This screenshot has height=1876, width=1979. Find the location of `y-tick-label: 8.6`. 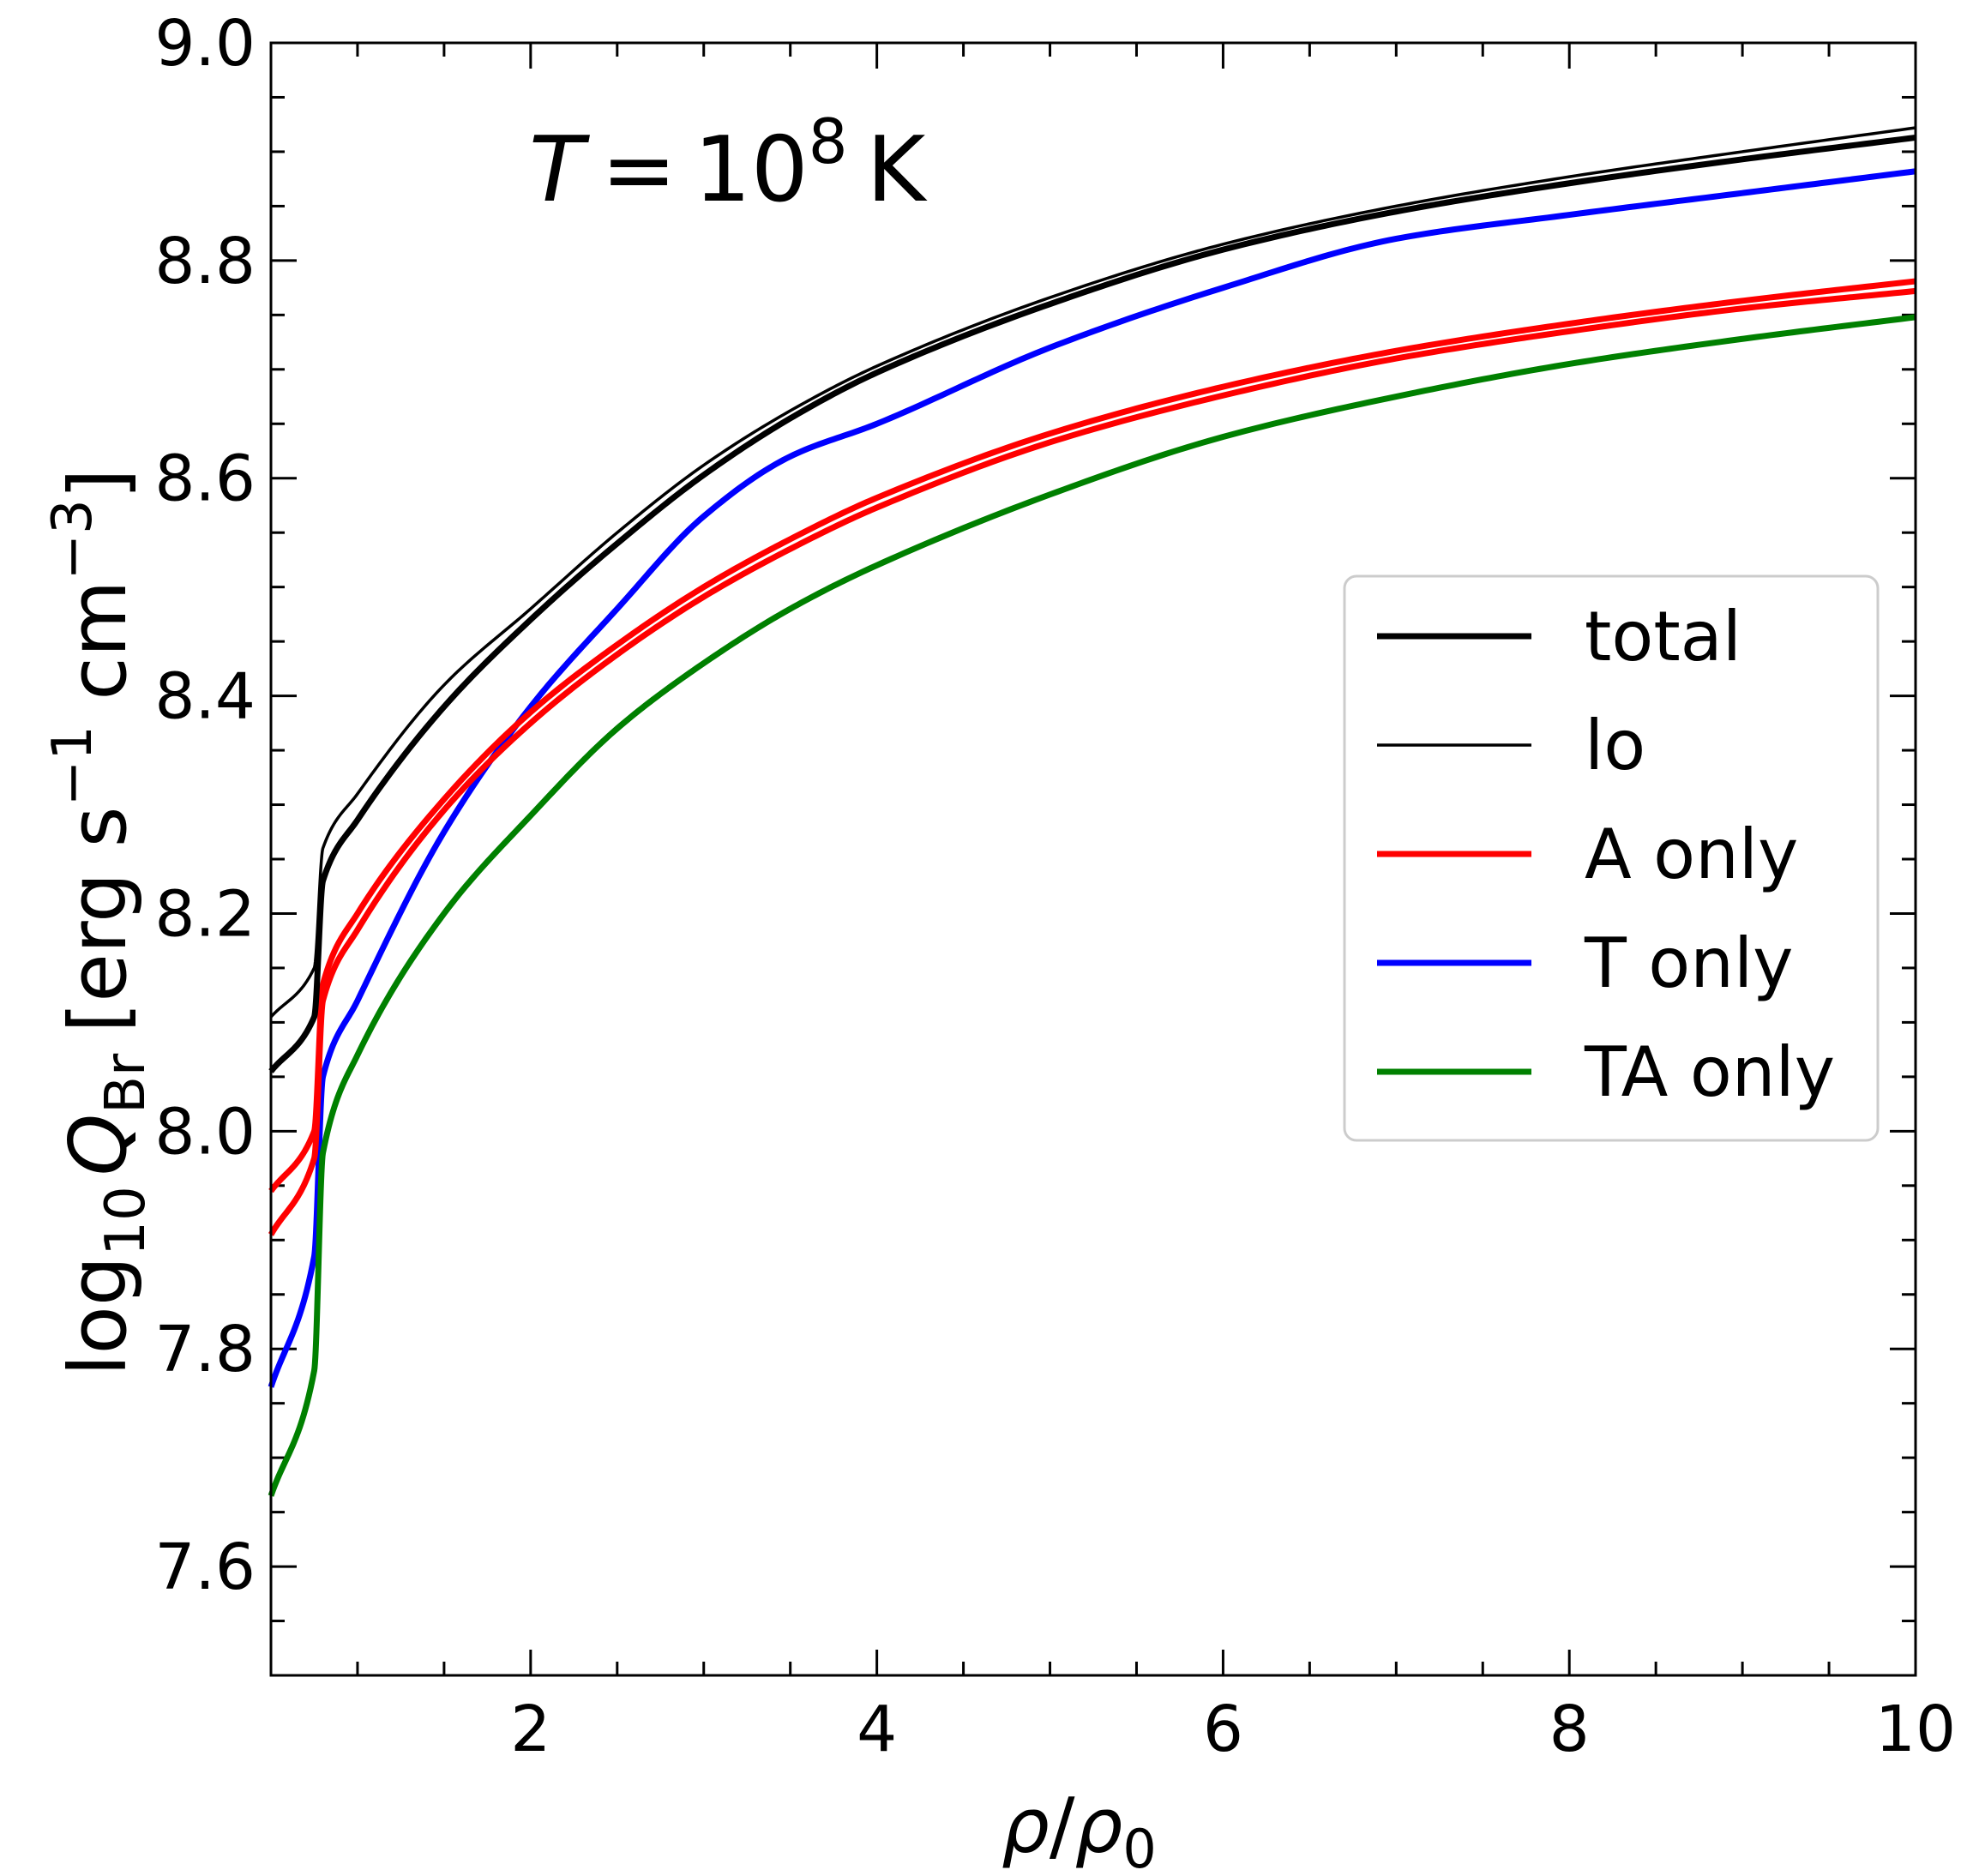

y-tick-label: 8.6 is located at coordinates (205, 479).